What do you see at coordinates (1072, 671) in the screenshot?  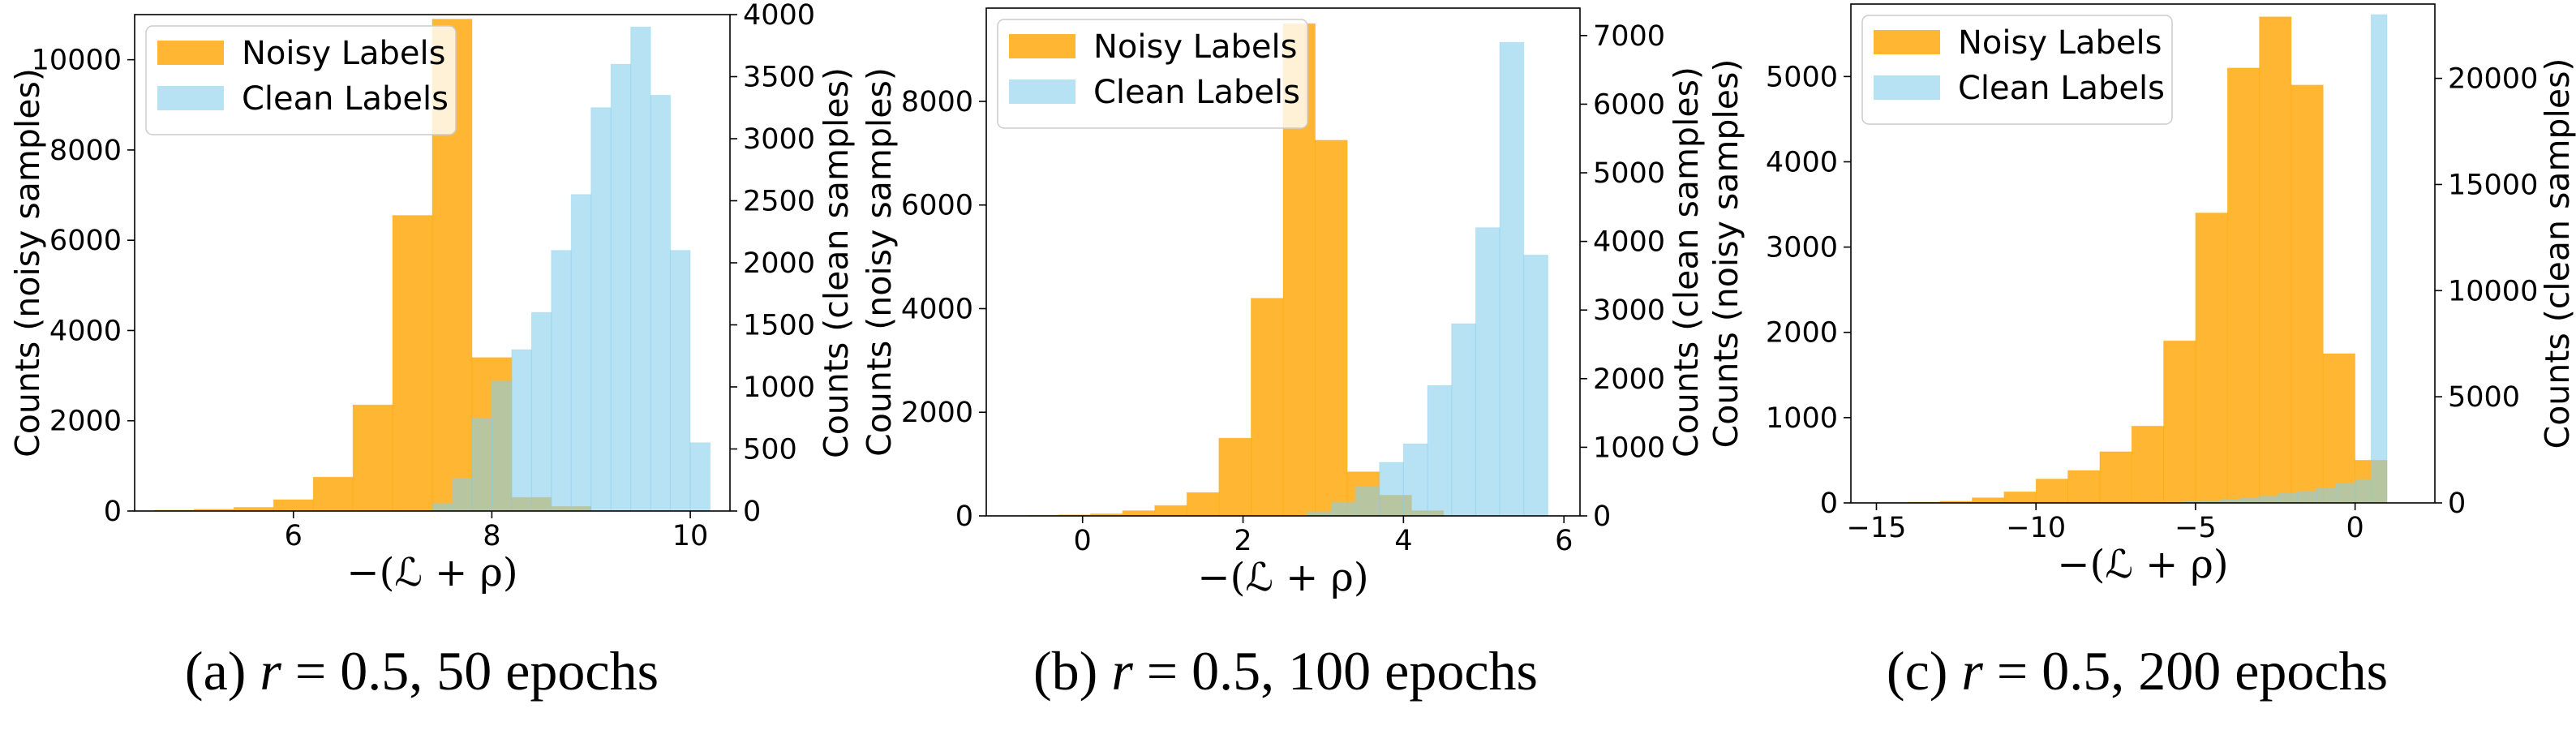 I see `caption-prefix: (b)` at bounding box center [1072, 671].